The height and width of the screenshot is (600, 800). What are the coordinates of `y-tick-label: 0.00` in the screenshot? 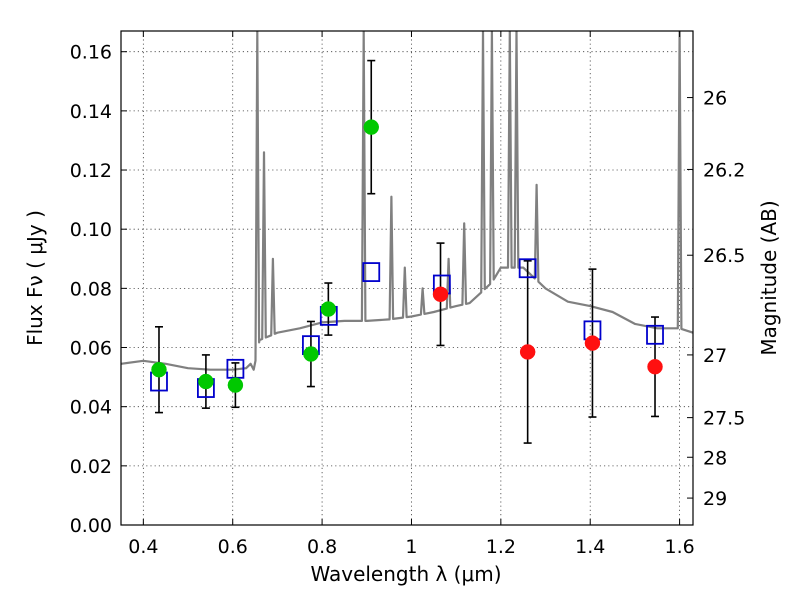 It's located at (91, 526).